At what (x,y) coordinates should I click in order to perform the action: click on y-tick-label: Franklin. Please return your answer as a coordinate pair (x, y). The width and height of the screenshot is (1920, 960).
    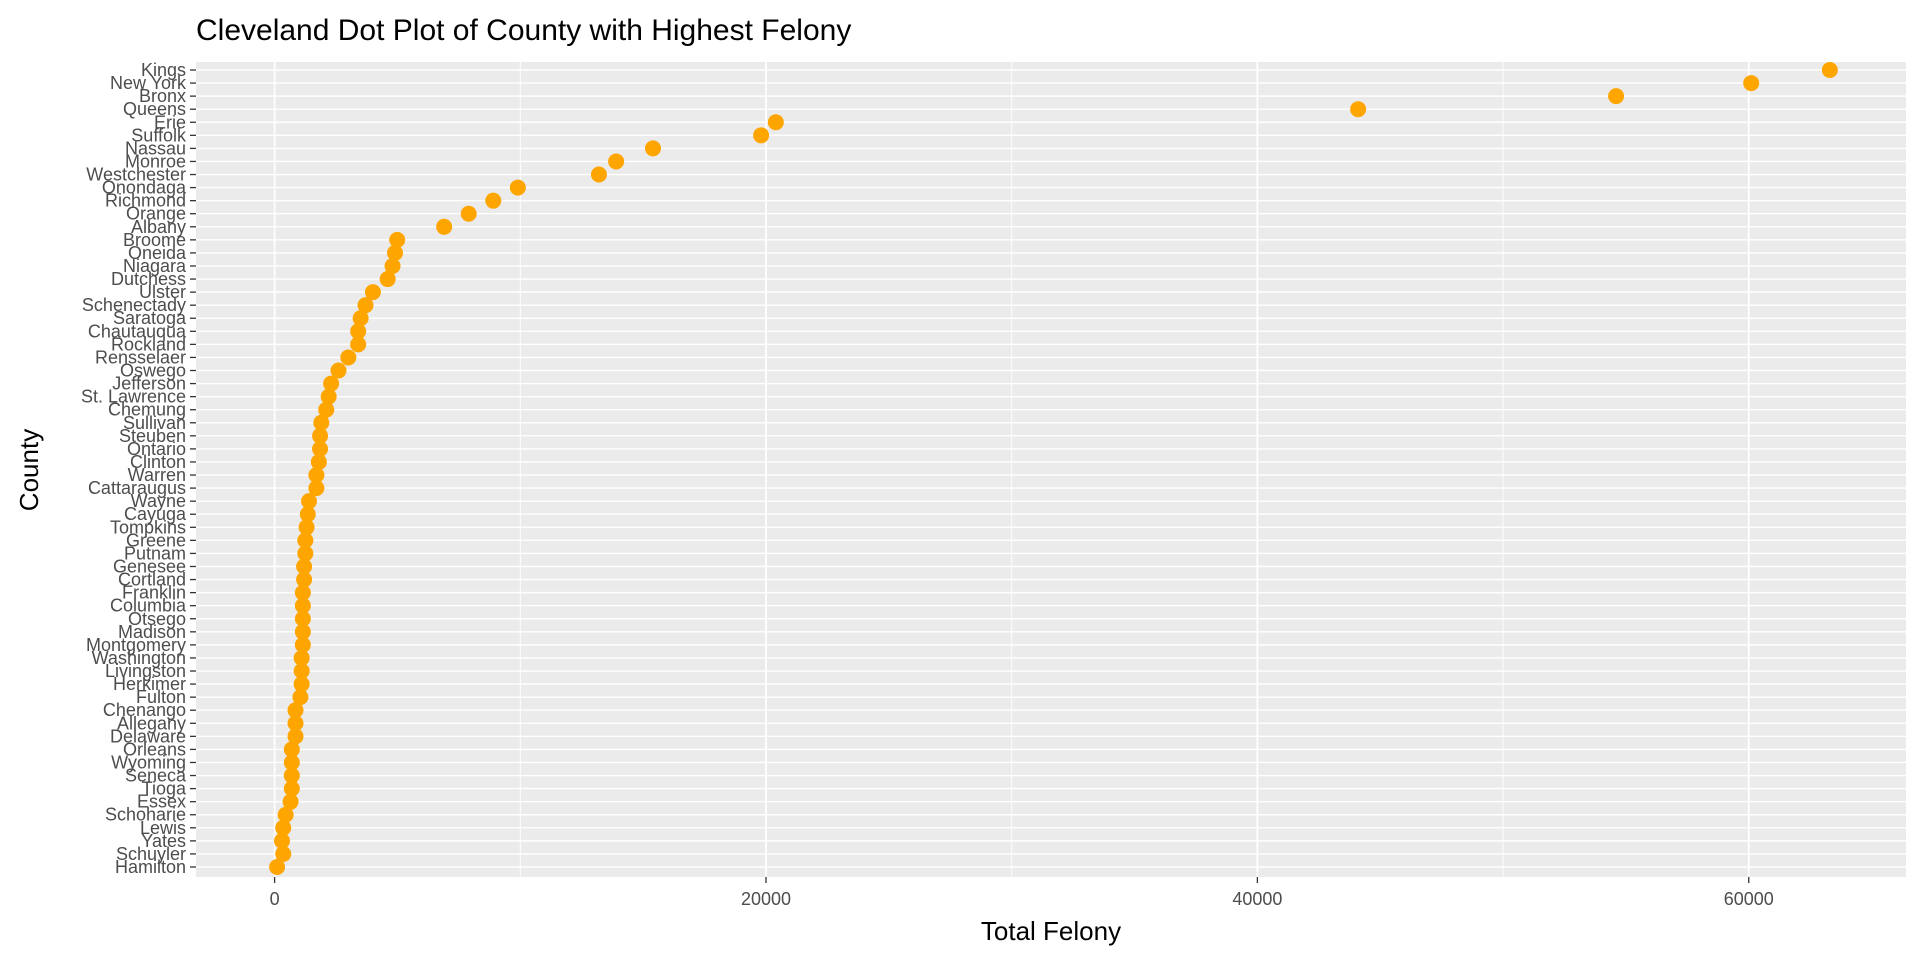
    Looking at the image, I should click on (154, 593).